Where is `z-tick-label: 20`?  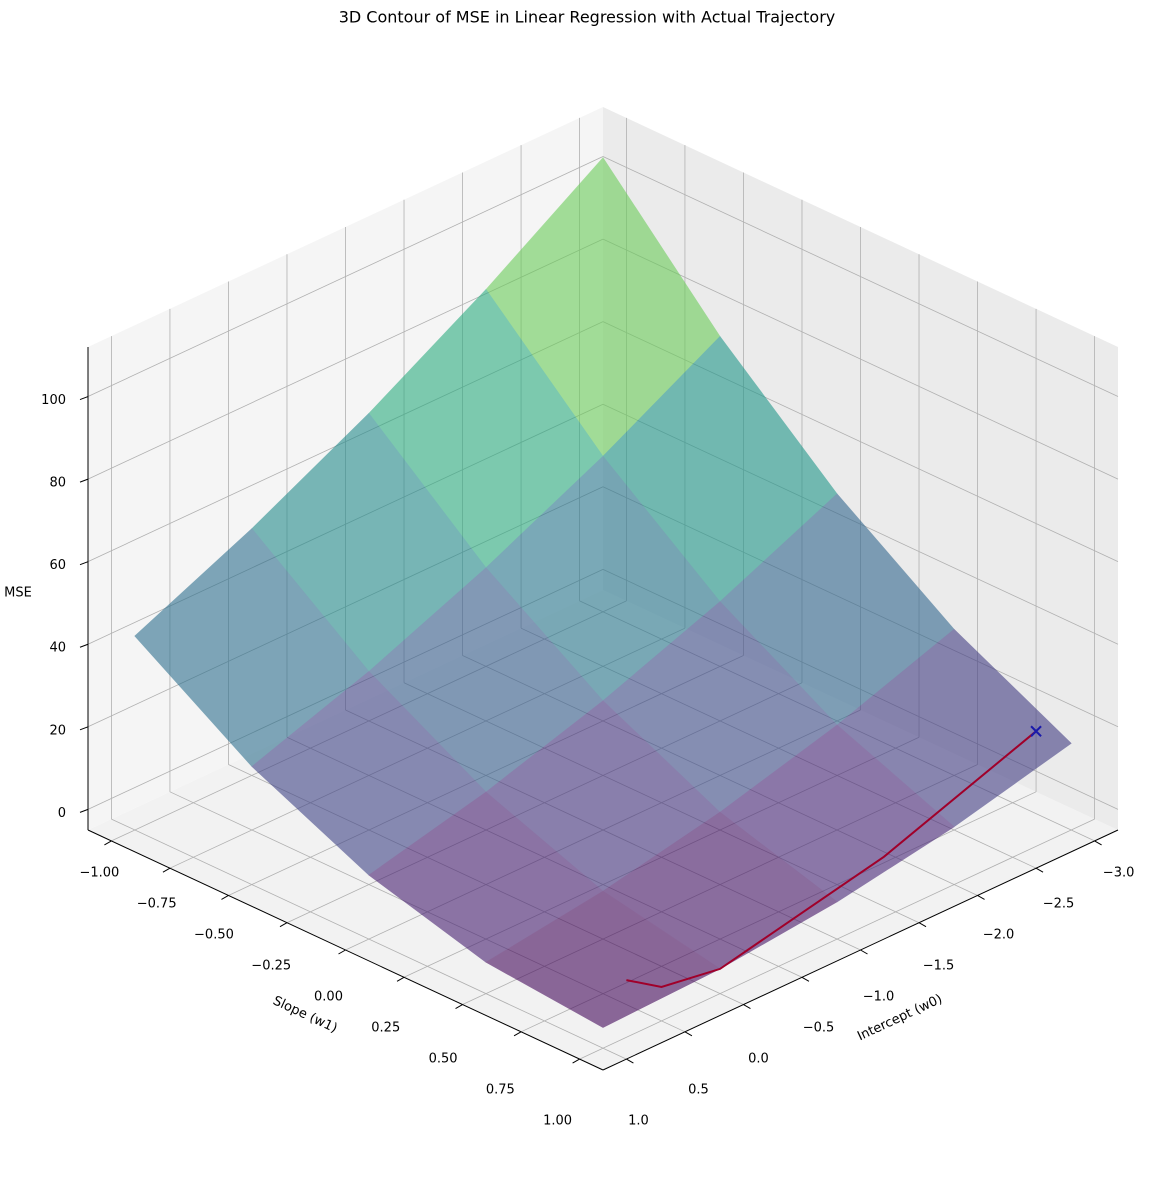 z-tick-label: 20 is located at coordinates (57, 730).